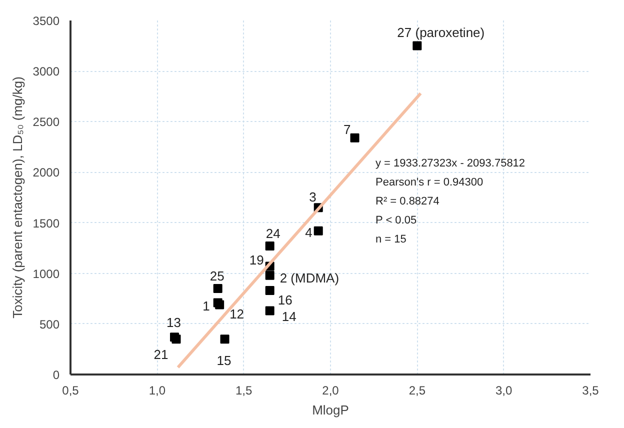  I want to click on y-tick-label: 2500, so click(46, 122).